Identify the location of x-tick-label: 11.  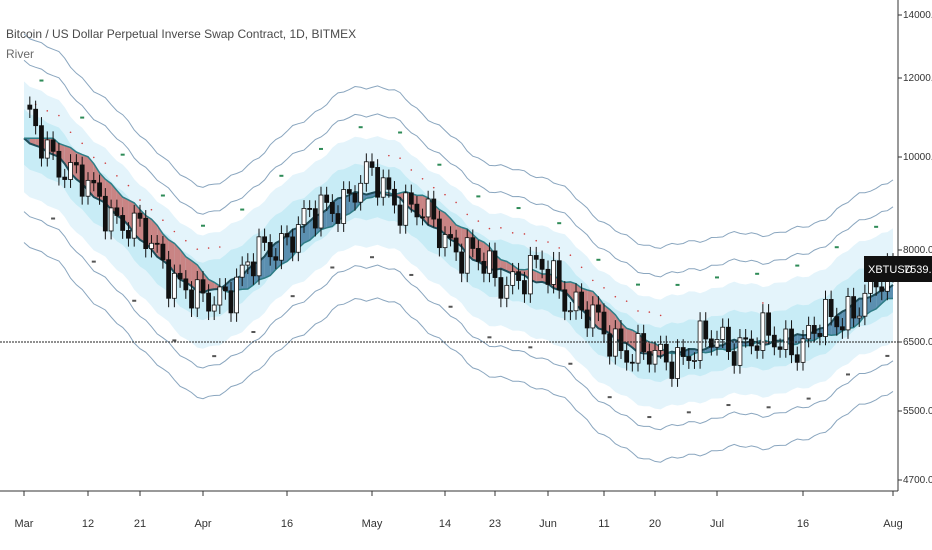
(603, 524).